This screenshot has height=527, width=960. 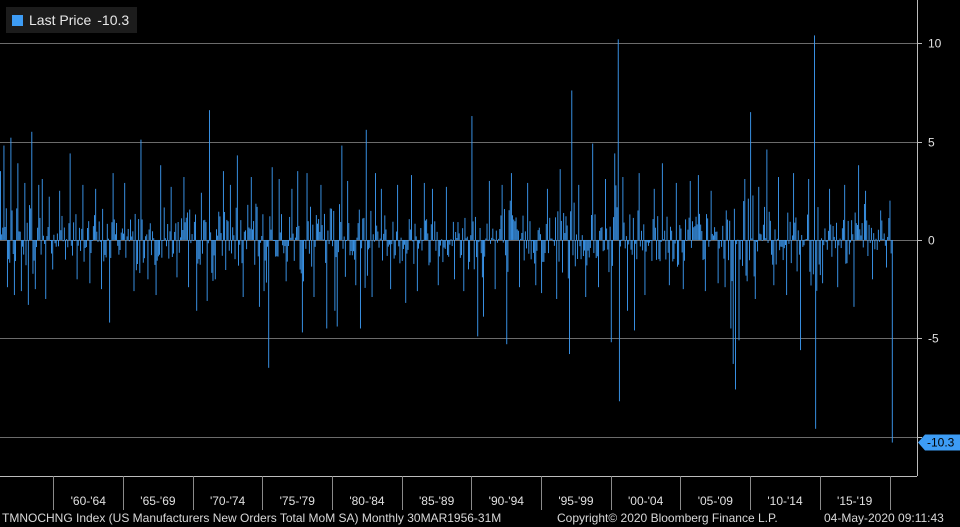 What do you see at coordinates (939, 442) in the screenshot?
I see `last-value-tag-box` at bounding box center [939, 442].